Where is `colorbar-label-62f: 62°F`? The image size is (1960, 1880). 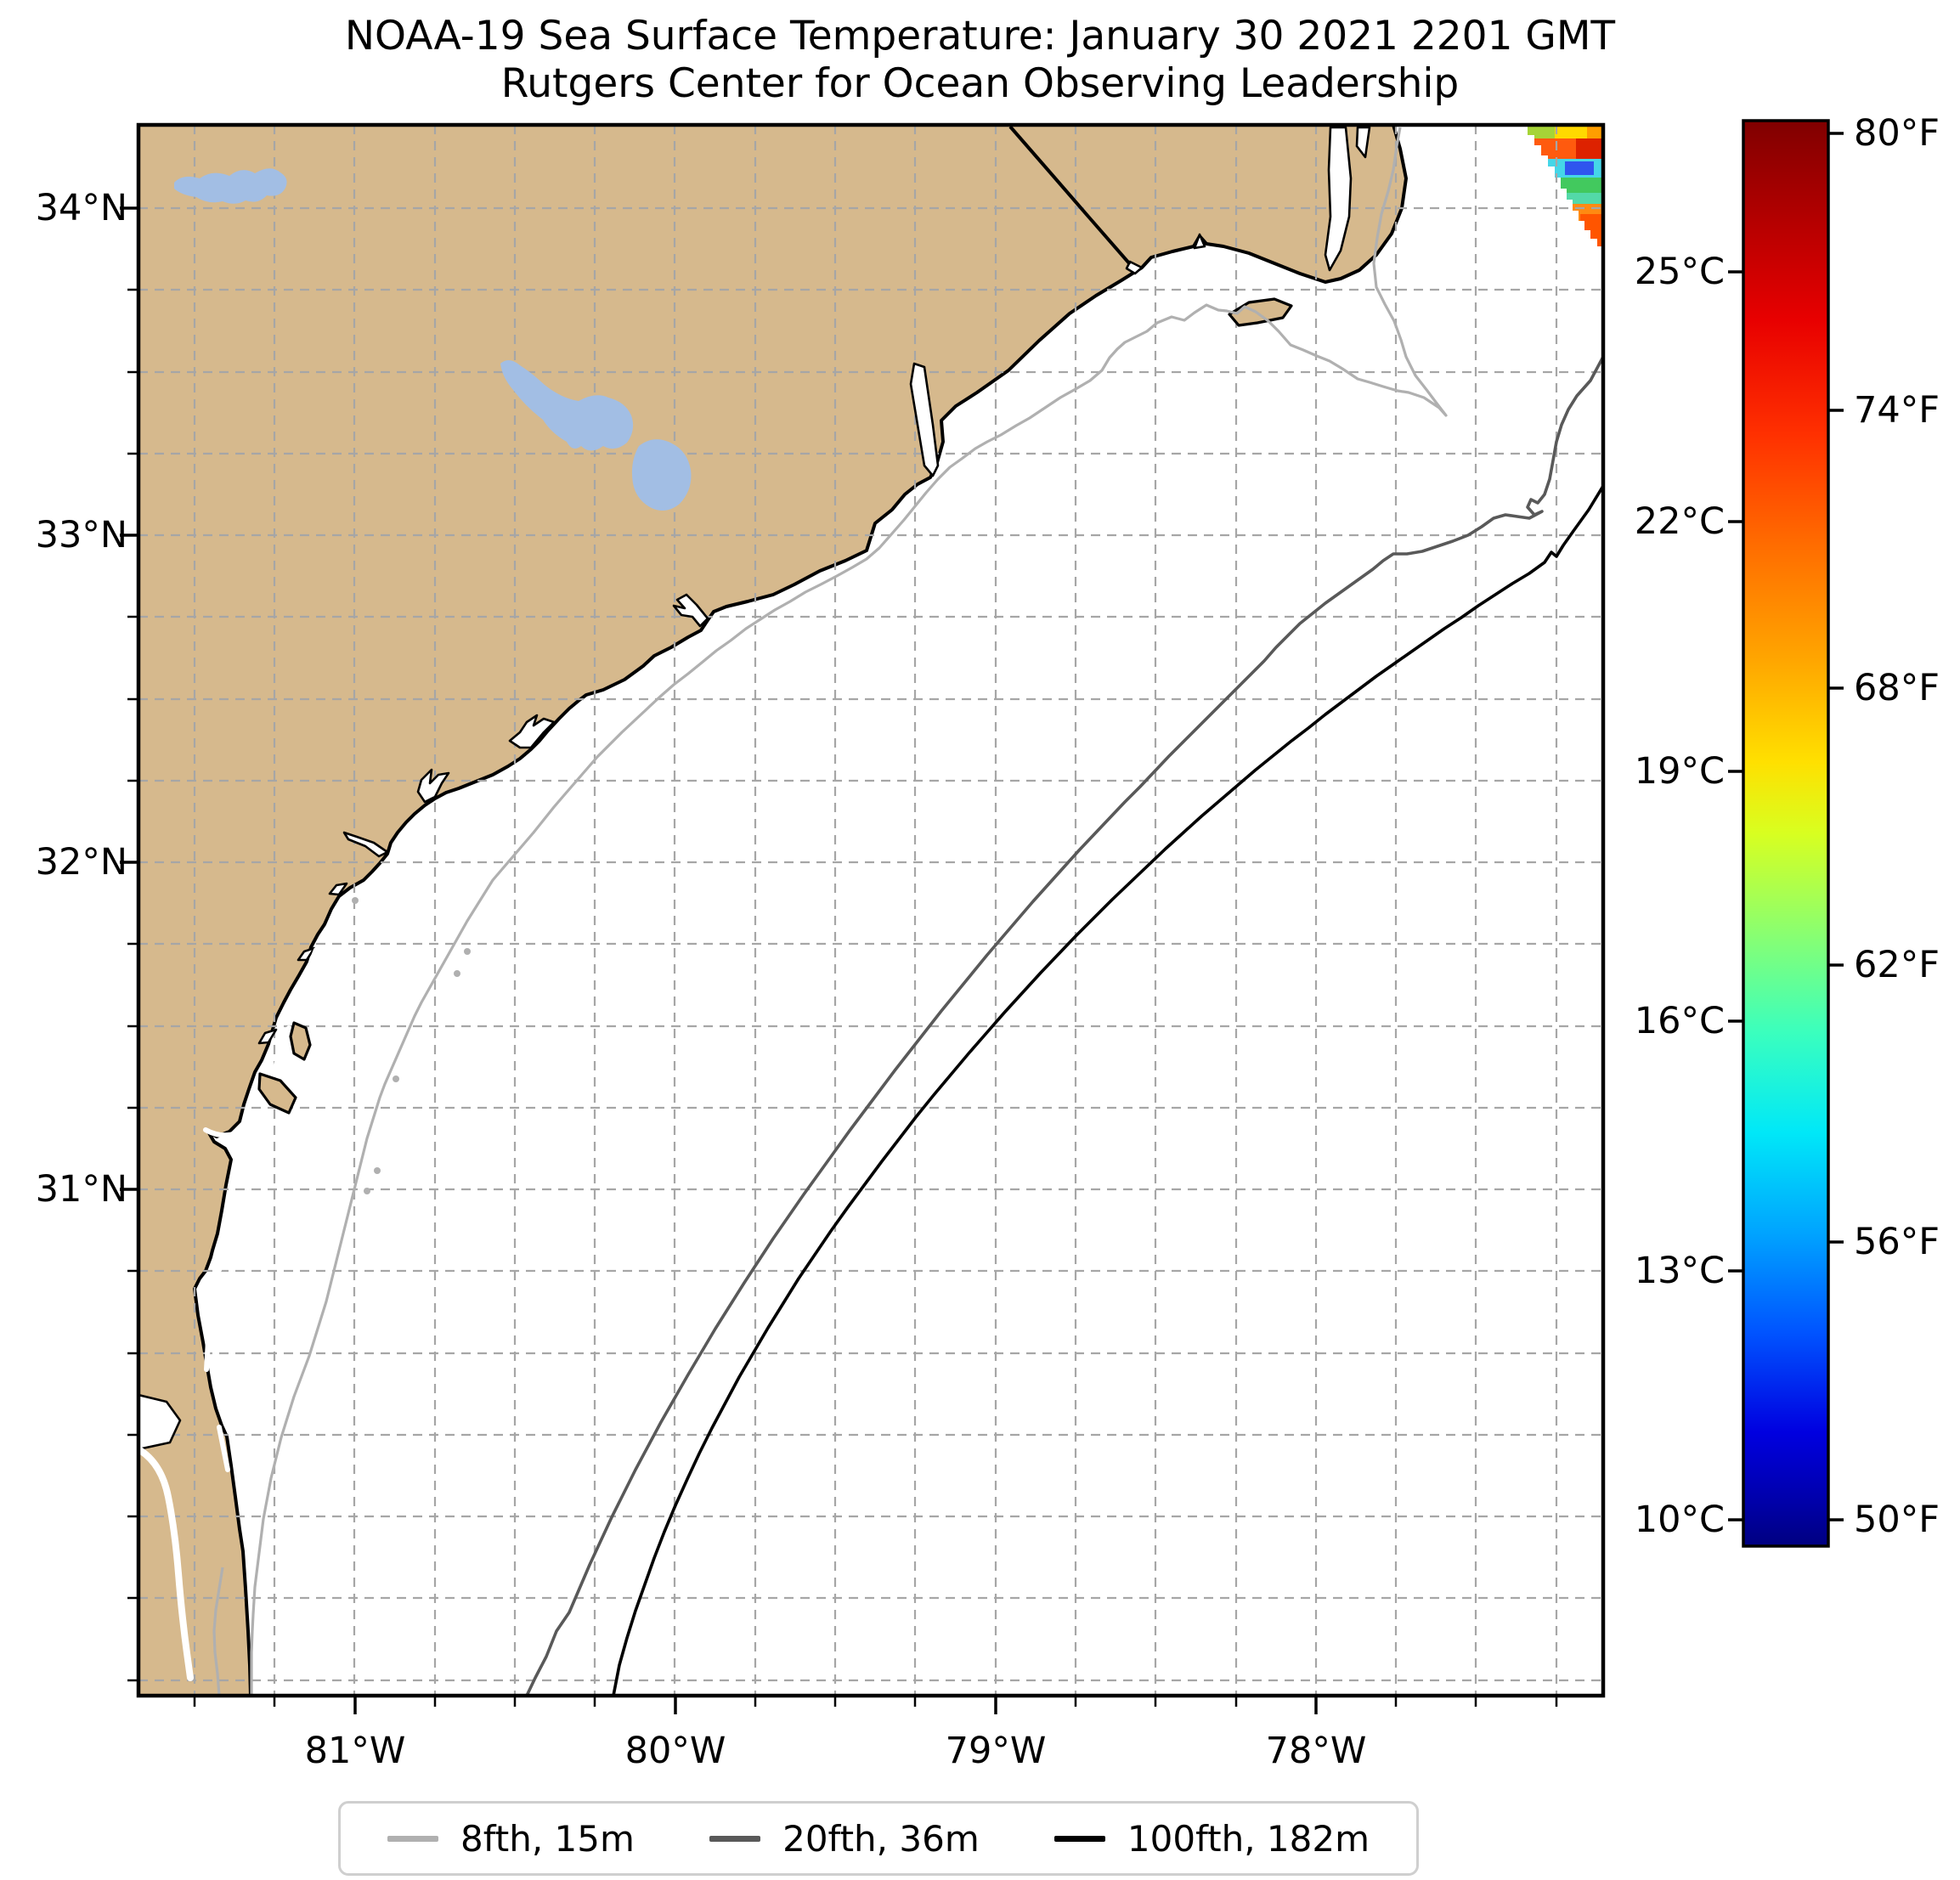 colorbar-label-62f: 62°F is located at coordinates (1897, 965).